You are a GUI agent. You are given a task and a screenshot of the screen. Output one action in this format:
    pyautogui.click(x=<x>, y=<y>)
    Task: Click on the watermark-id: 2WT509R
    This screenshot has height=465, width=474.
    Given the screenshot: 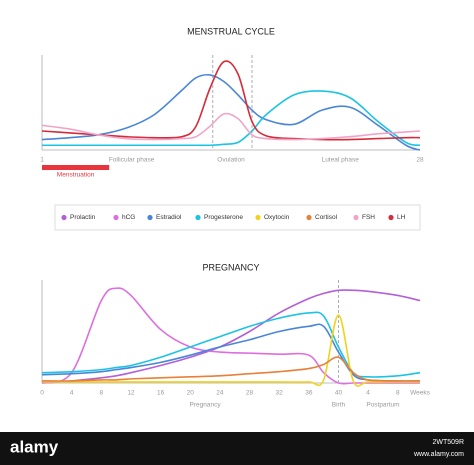 What is the action you would take?
    pyautogui.click(x=448, y=442)
    